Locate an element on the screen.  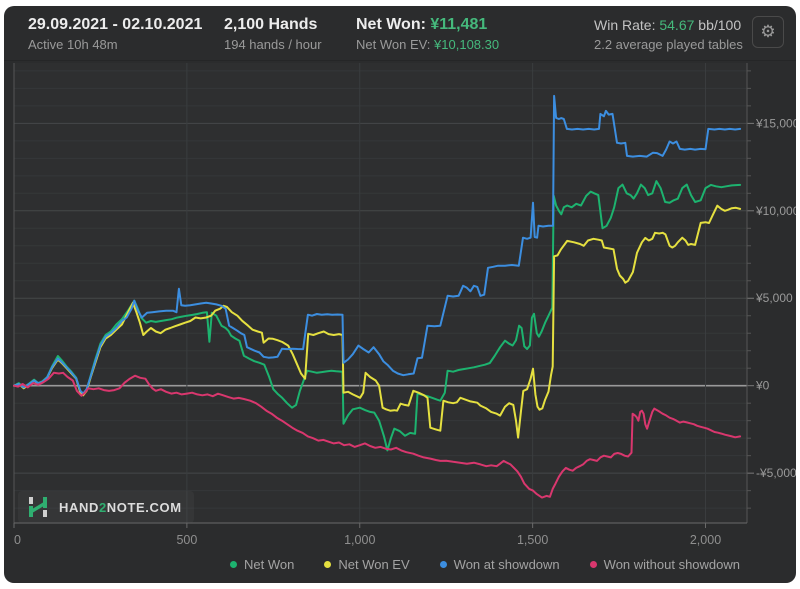
y-tick-label: -¥5,000 is located at coordinates (776, 473).